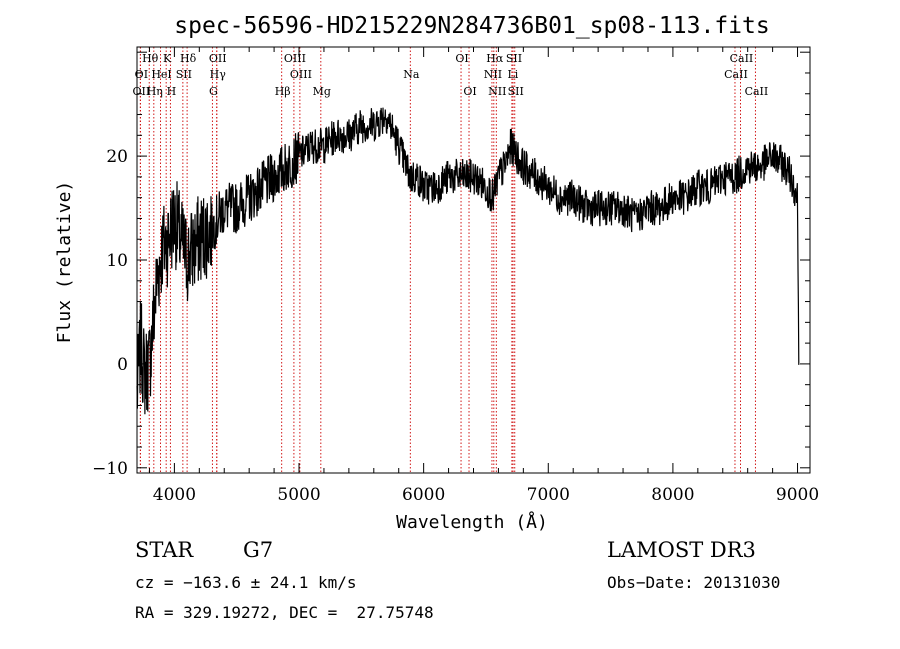 Image resolution: width=900 pixels, height=649 pixels. Describe the element at coordinates (672, 495) in the screenshot. I see `x-tick-label: 8000` at that location.